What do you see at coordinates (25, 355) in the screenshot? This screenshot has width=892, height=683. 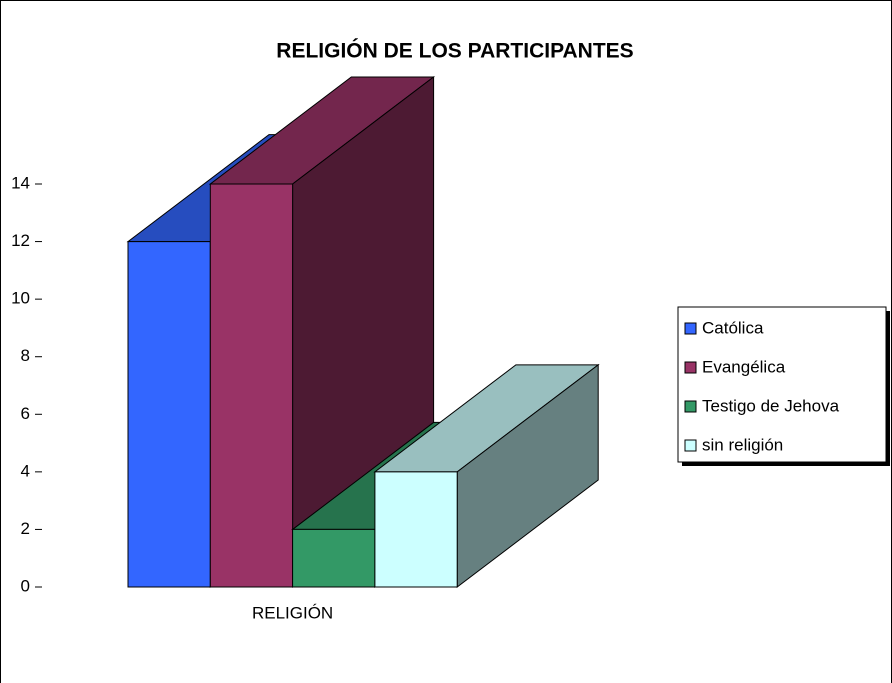 I see `y-tick-label: 8` at bounding box center [25, 355].